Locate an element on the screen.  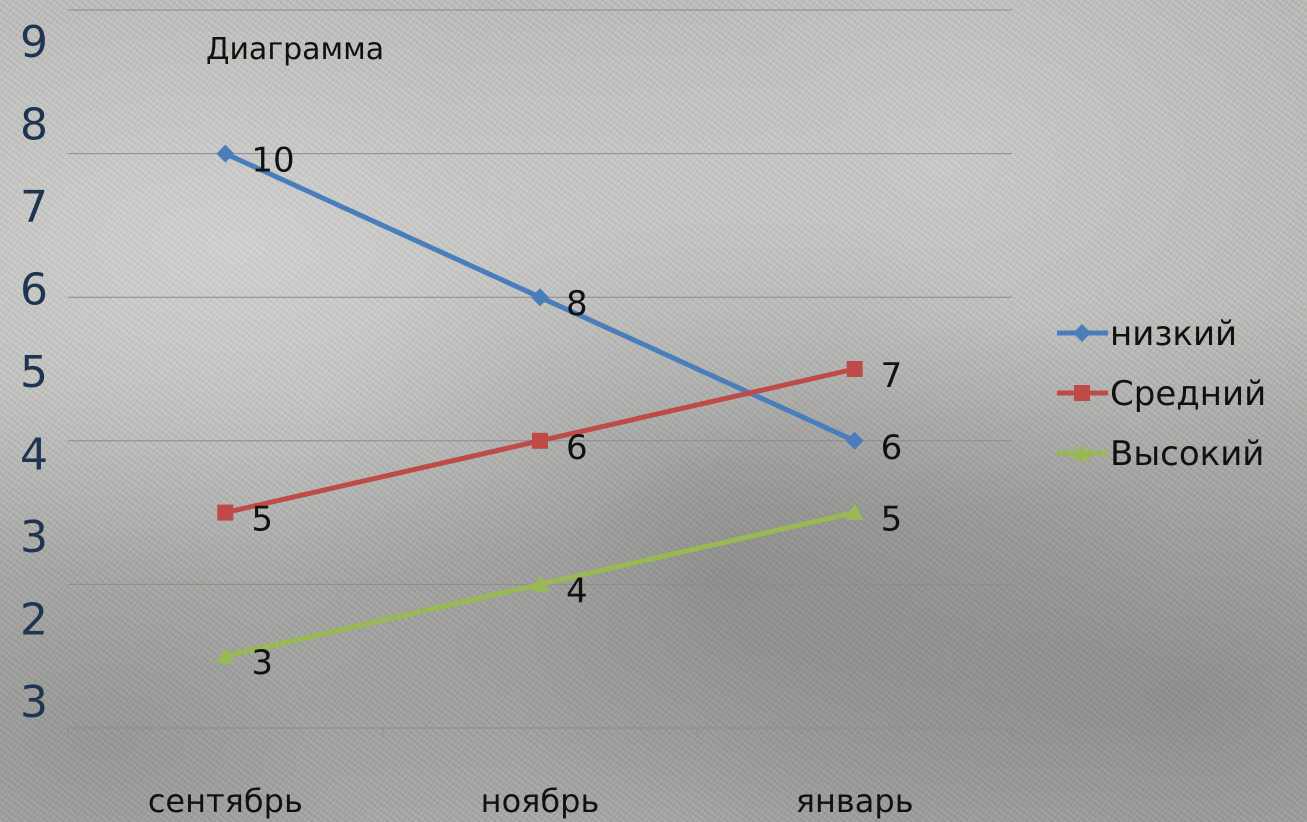
data-label: 8 is located at coordinates (577, 304).